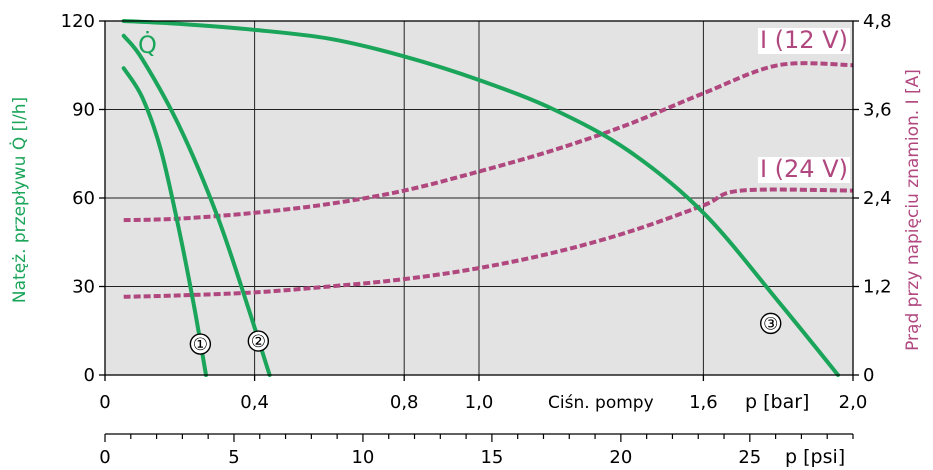  I want to click on y-left-tick-label: 30, so click(83, 287).